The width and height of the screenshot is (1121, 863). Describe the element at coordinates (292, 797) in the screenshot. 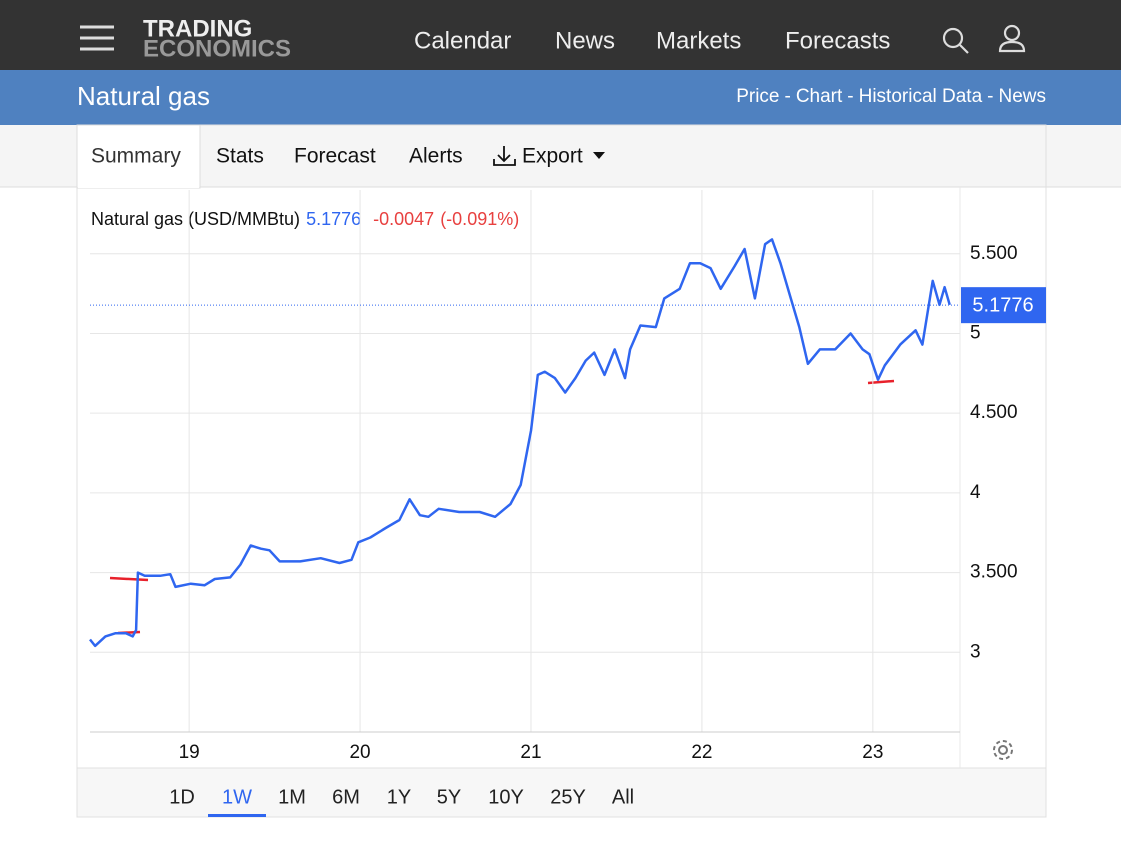

I see `range-button: 1M` at that location.